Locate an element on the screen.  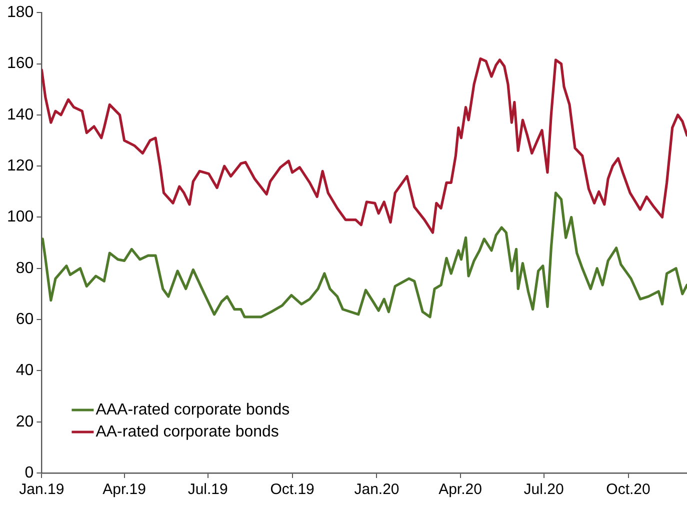
y-tick-label: 0 is located at coordinates (29, 473).